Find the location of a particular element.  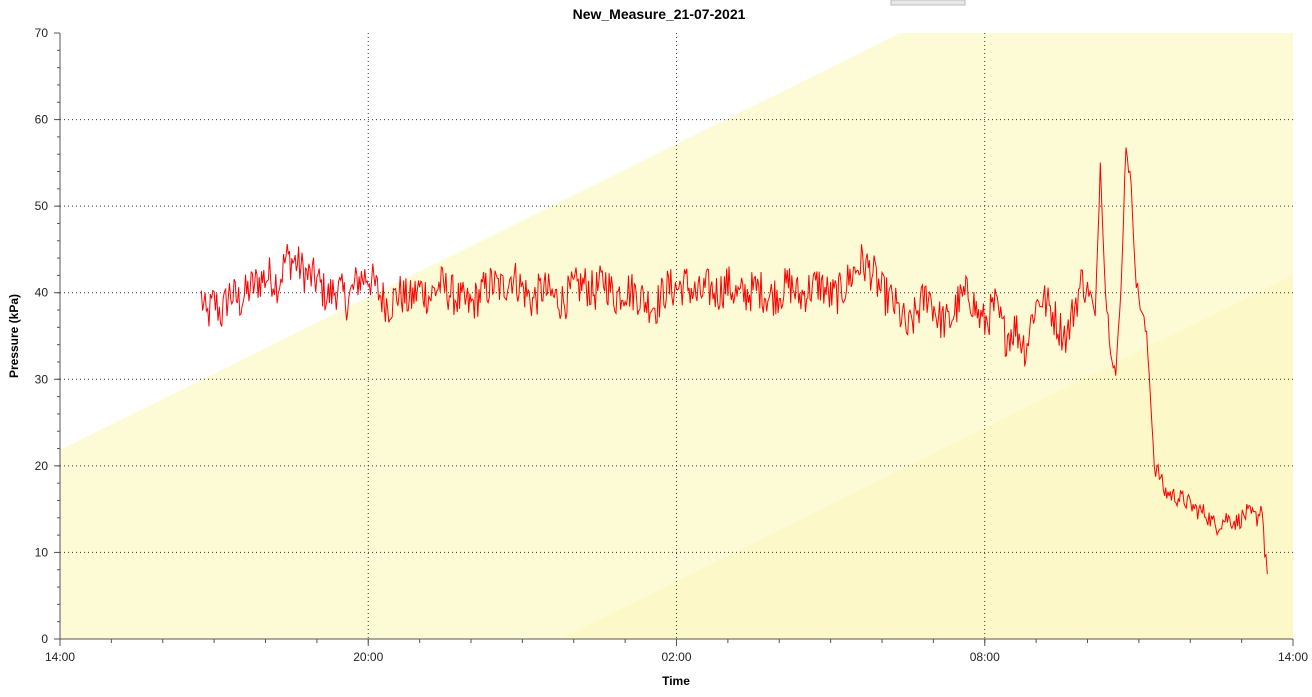

x-tick-label: 20:00 is located at coordinates (368, 657).